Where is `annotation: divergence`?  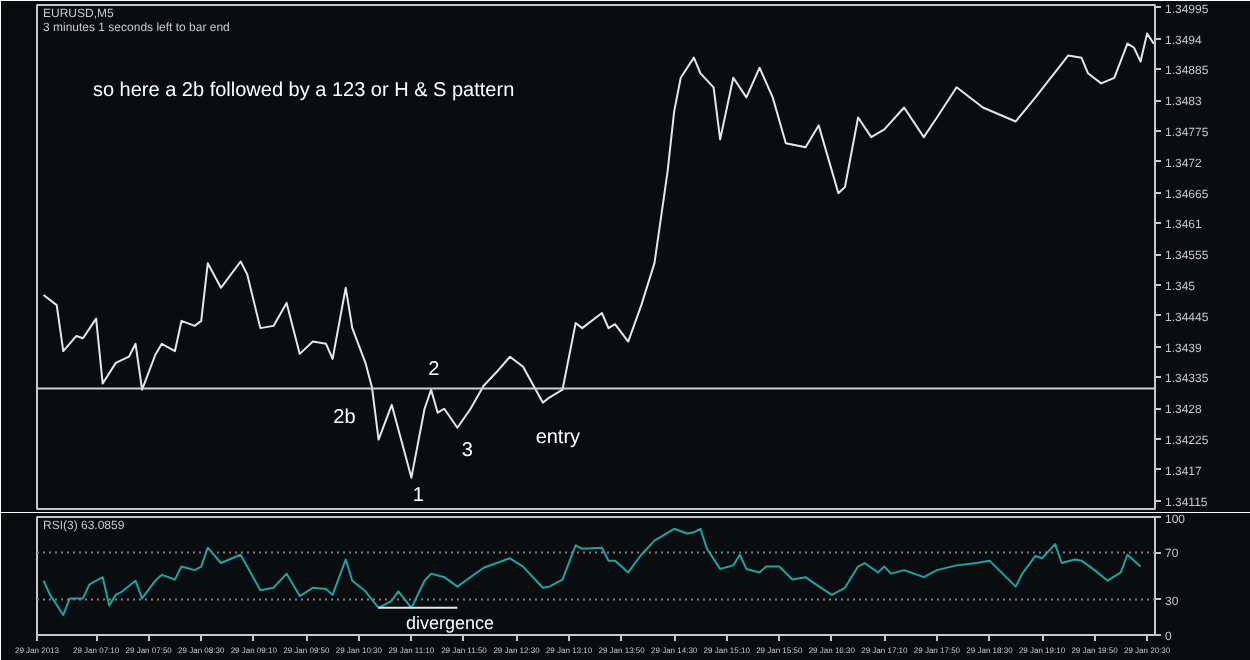
annotation: divergence is located at coordinates (449, 623).